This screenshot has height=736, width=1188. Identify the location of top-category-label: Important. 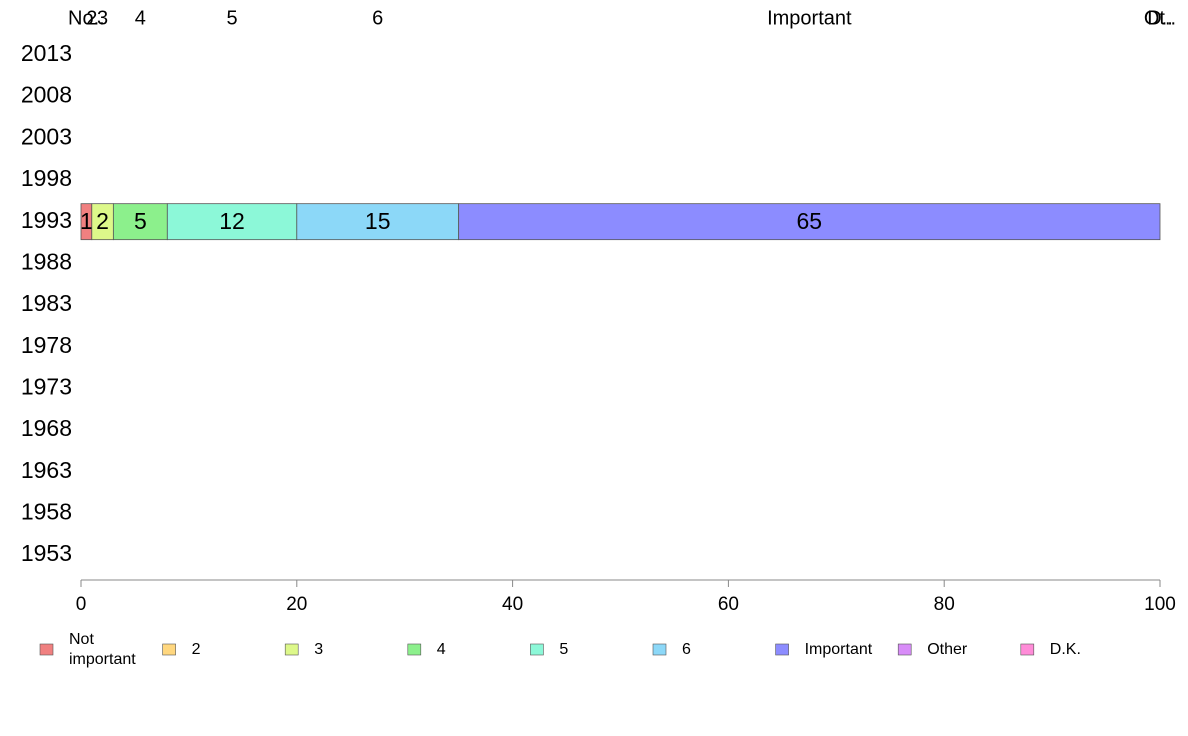
(809, 18).